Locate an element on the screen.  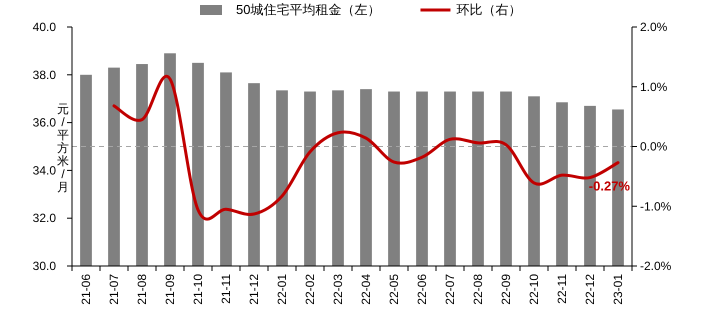
y2-tick-label: -2.0% is located at coordinates (656, 266).